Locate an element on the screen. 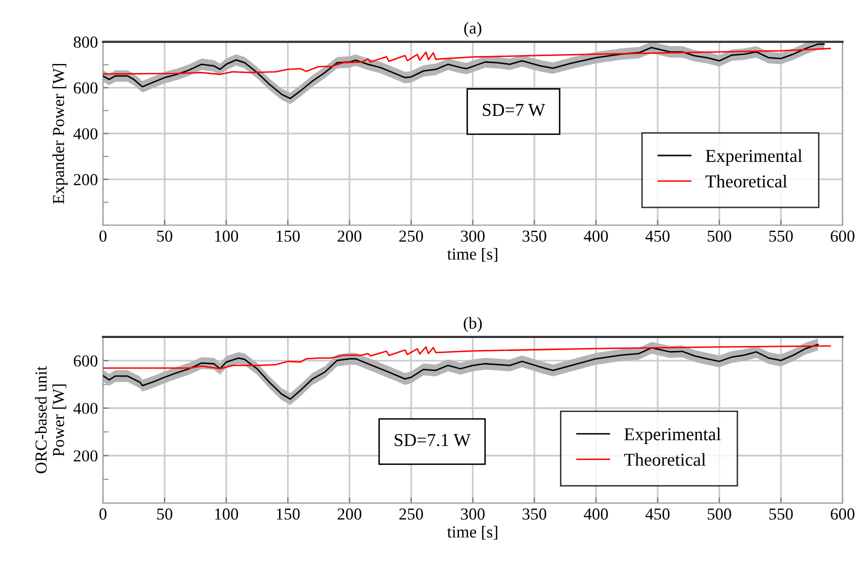 This screenshot has height=573, width=858. annotation: SD=7.1 W is located at coordinates (432, 440).